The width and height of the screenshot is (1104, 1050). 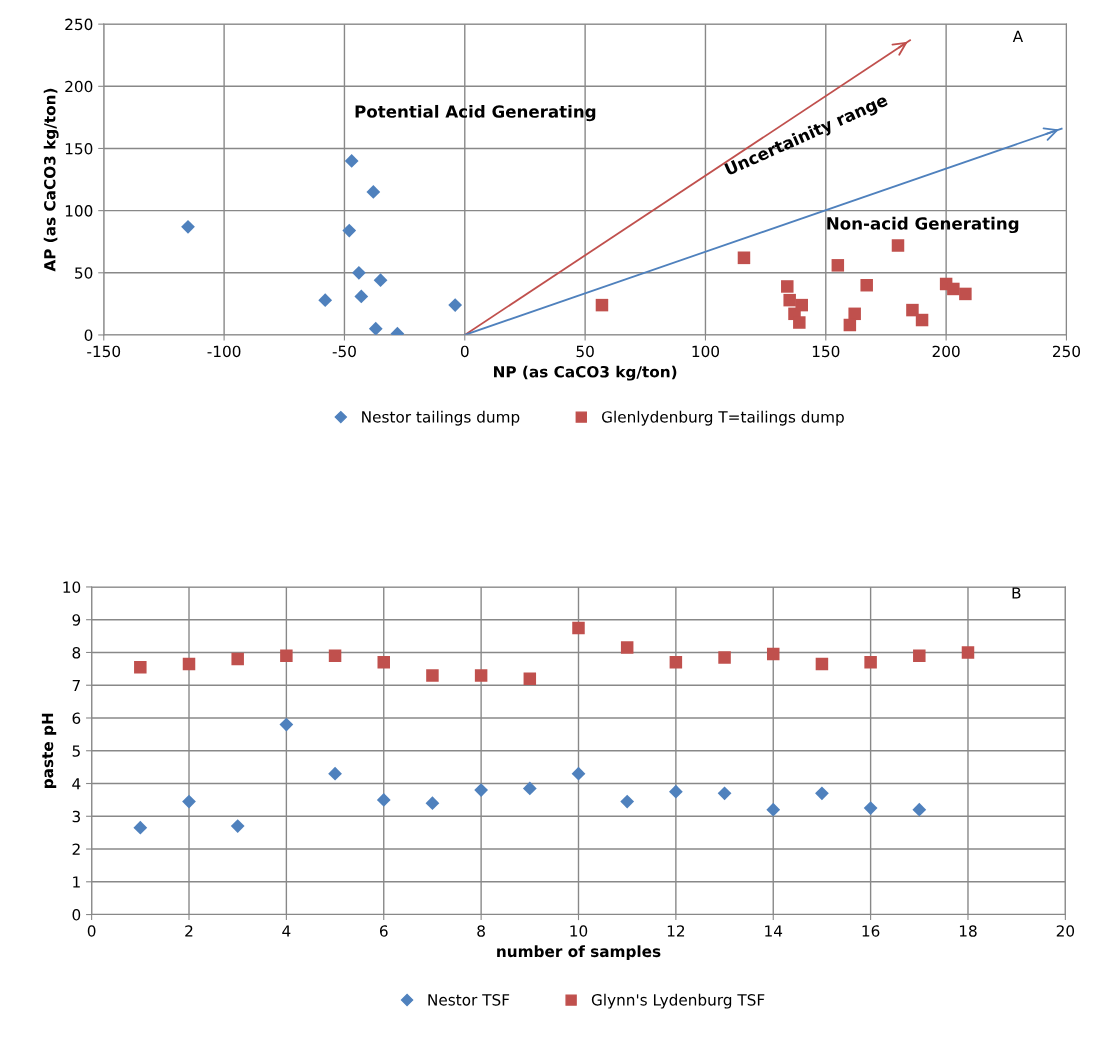 I want to click on x-tick-label: 200, so click(x=946, y=351).